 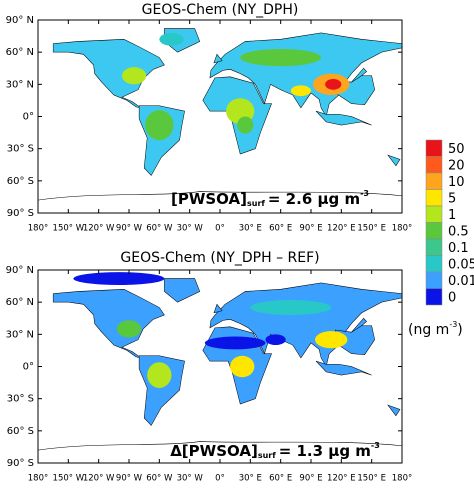 I want to click on panel-title: GEOS-Chem (NY_DPH), so click(x=220, y=10).